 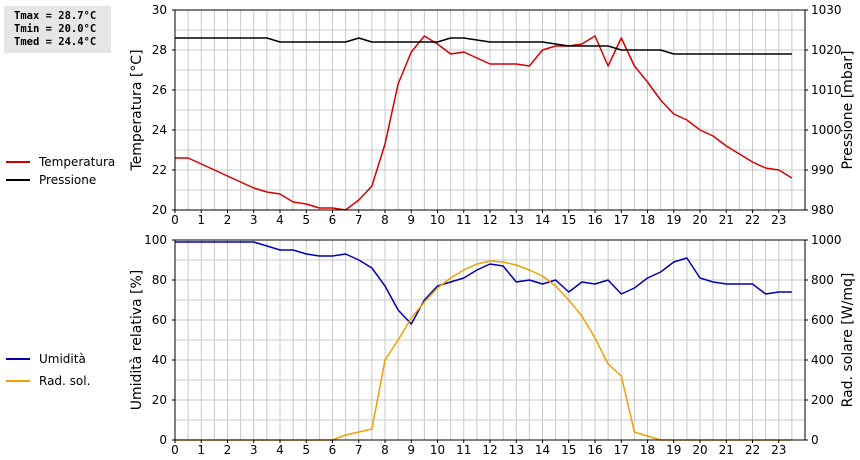 What do you see at coordinates (159, 360) in the screenshot?
I see `y-left-tick-label: 40` at bounding box center [159, 360].